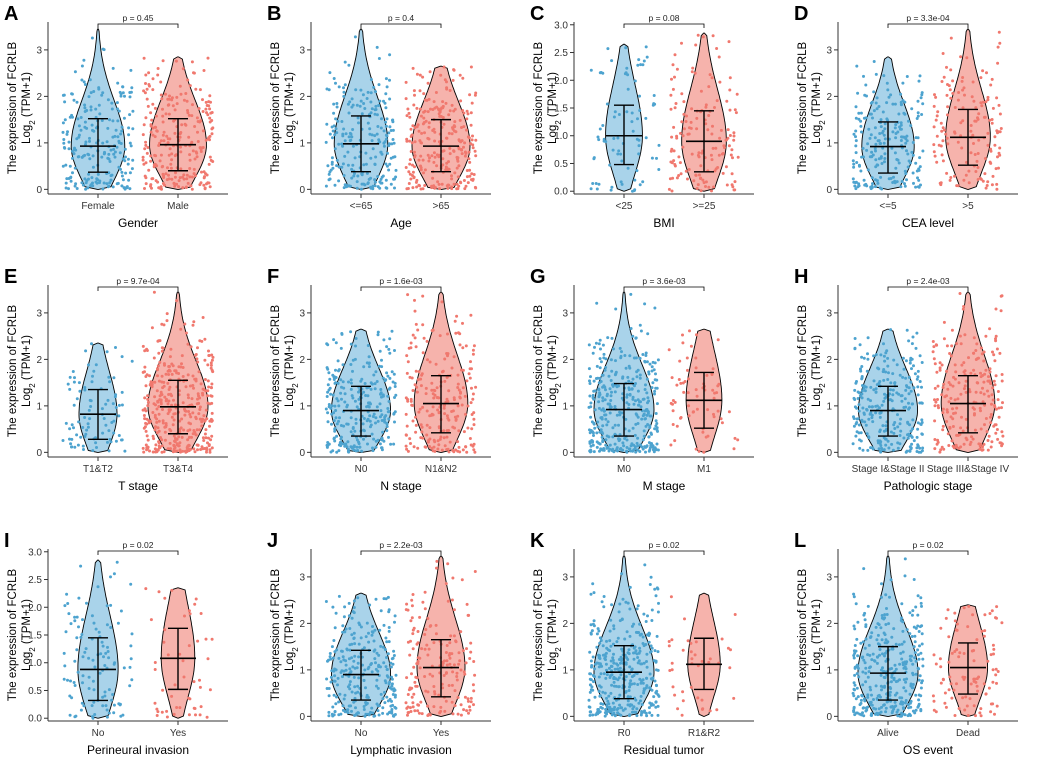 The height and width of the screenshot is (784, 1052). What do you see at coordinates (664, 18) in the screenshot?
I see `p-value-label: p = 0.08` at bounding box center [664, 18].